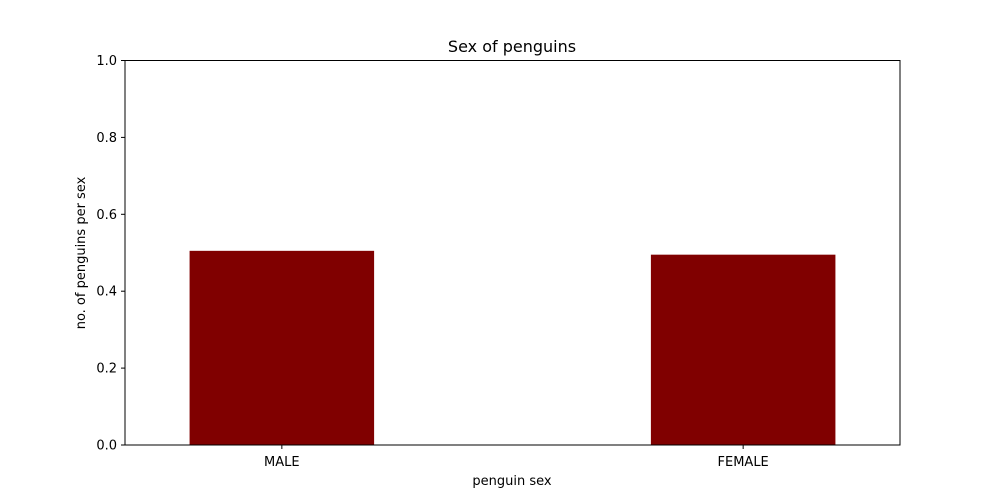 Image resolution: width=1000 pixels, height=500 pixels. What do you see at coordinates (106, 292) in the screenshot?
I see `y-tick-label: 0.4` at bounding box center [106, 292].